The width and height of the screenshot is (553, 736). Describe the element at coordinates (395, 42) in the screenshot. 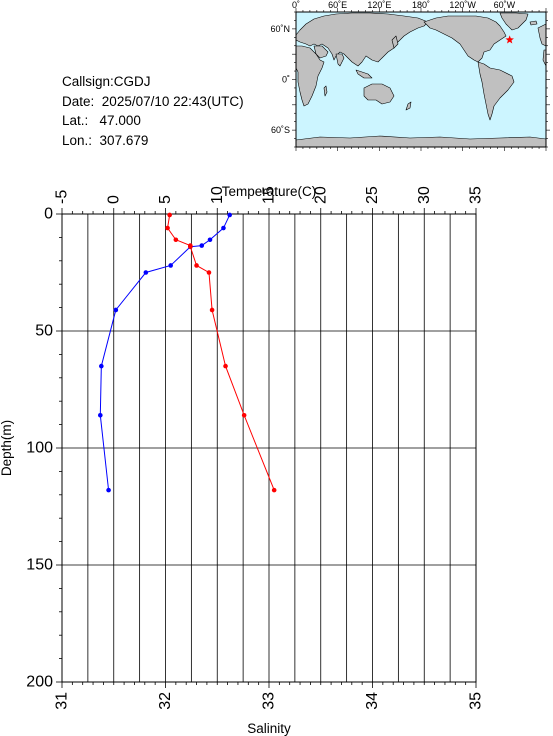

I see `land-japan` at that location.